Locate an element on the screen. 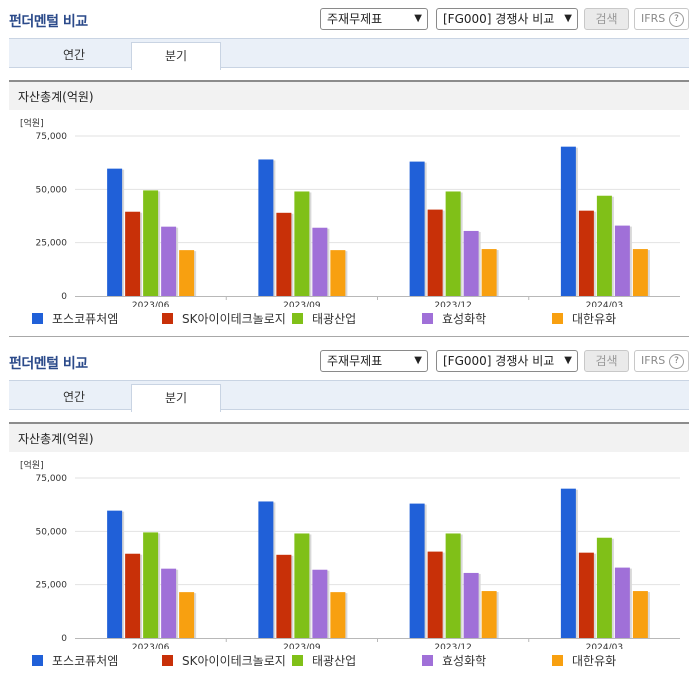 This screenshot has height=684, width=696. x-tick-label: 2023/09 is located at coordinates (302, 646).